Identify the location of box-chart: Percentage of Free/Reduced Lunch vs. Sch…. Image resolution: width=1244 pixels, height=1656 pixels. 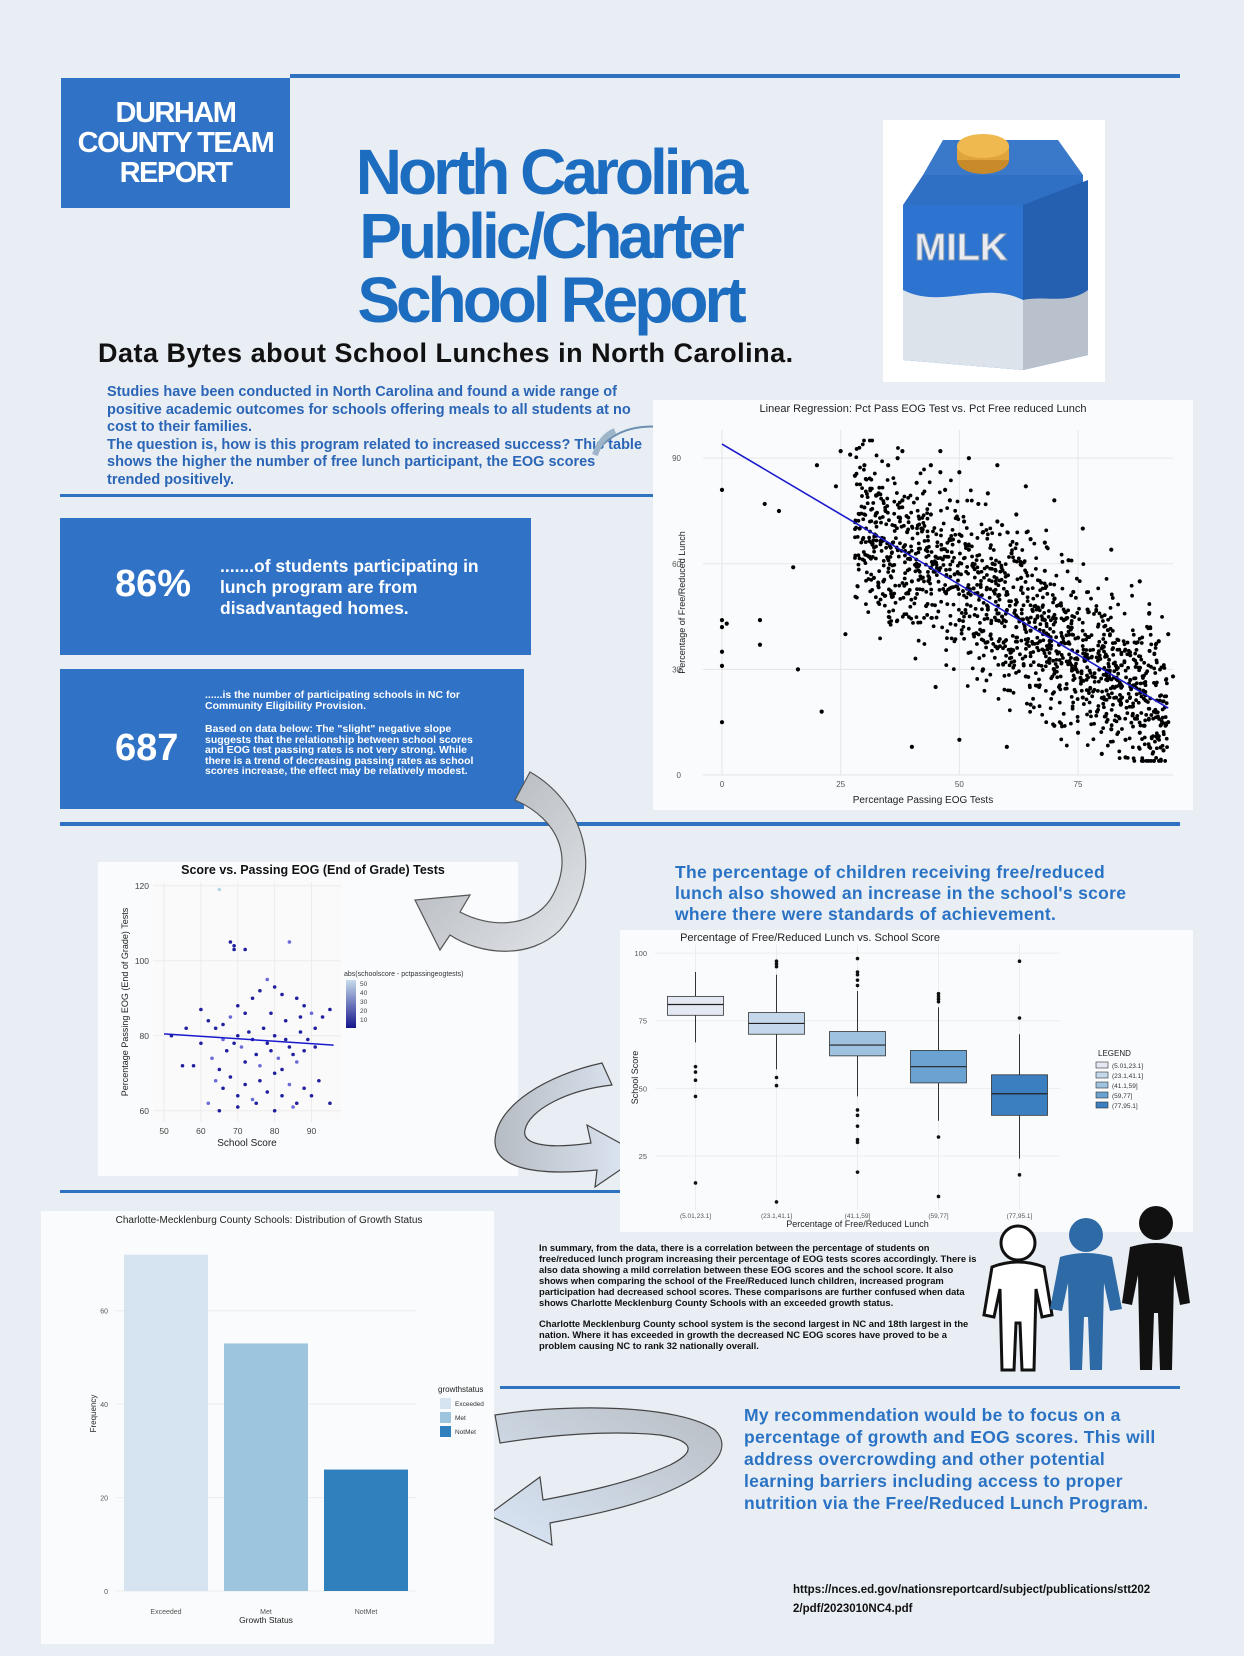
(906, 1081).